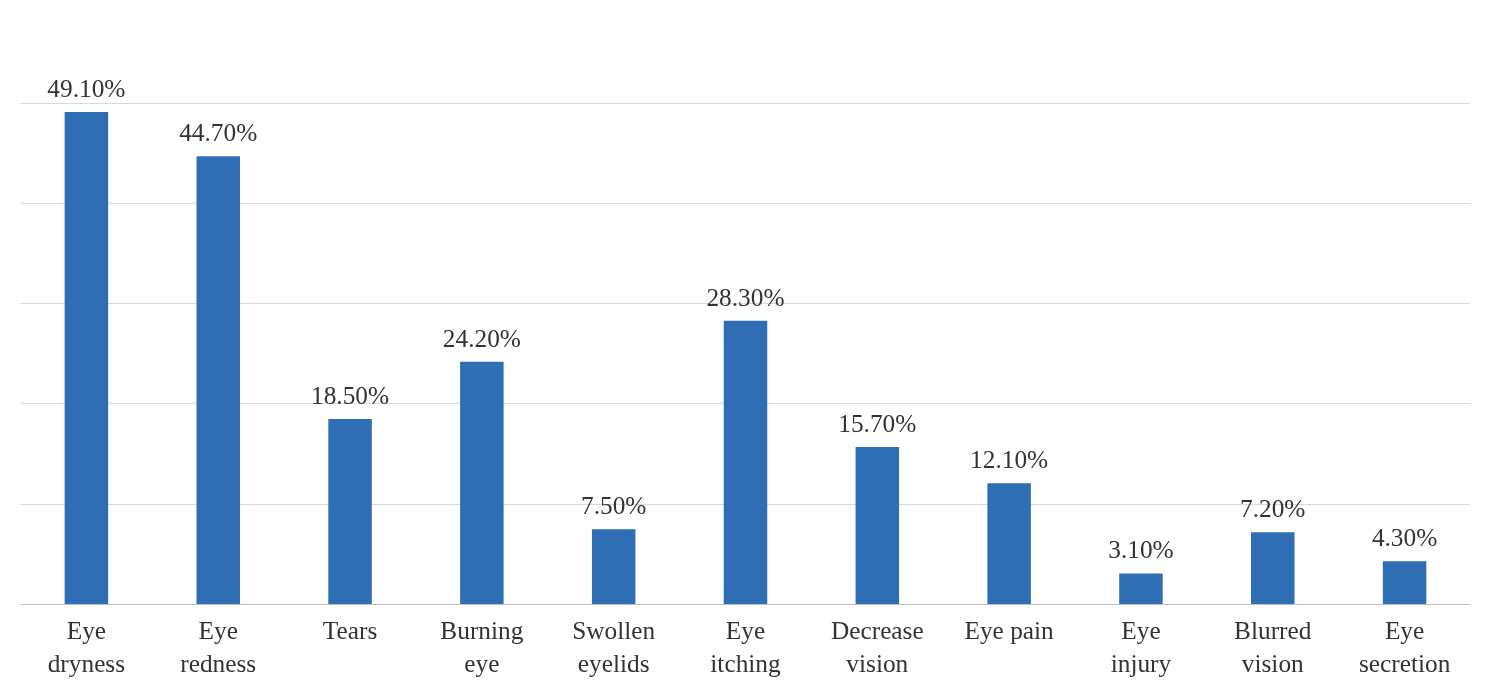 The height and width of the screenshot is (688, 1504). I want to click on data-label: 7.50%, so click(613, 505).